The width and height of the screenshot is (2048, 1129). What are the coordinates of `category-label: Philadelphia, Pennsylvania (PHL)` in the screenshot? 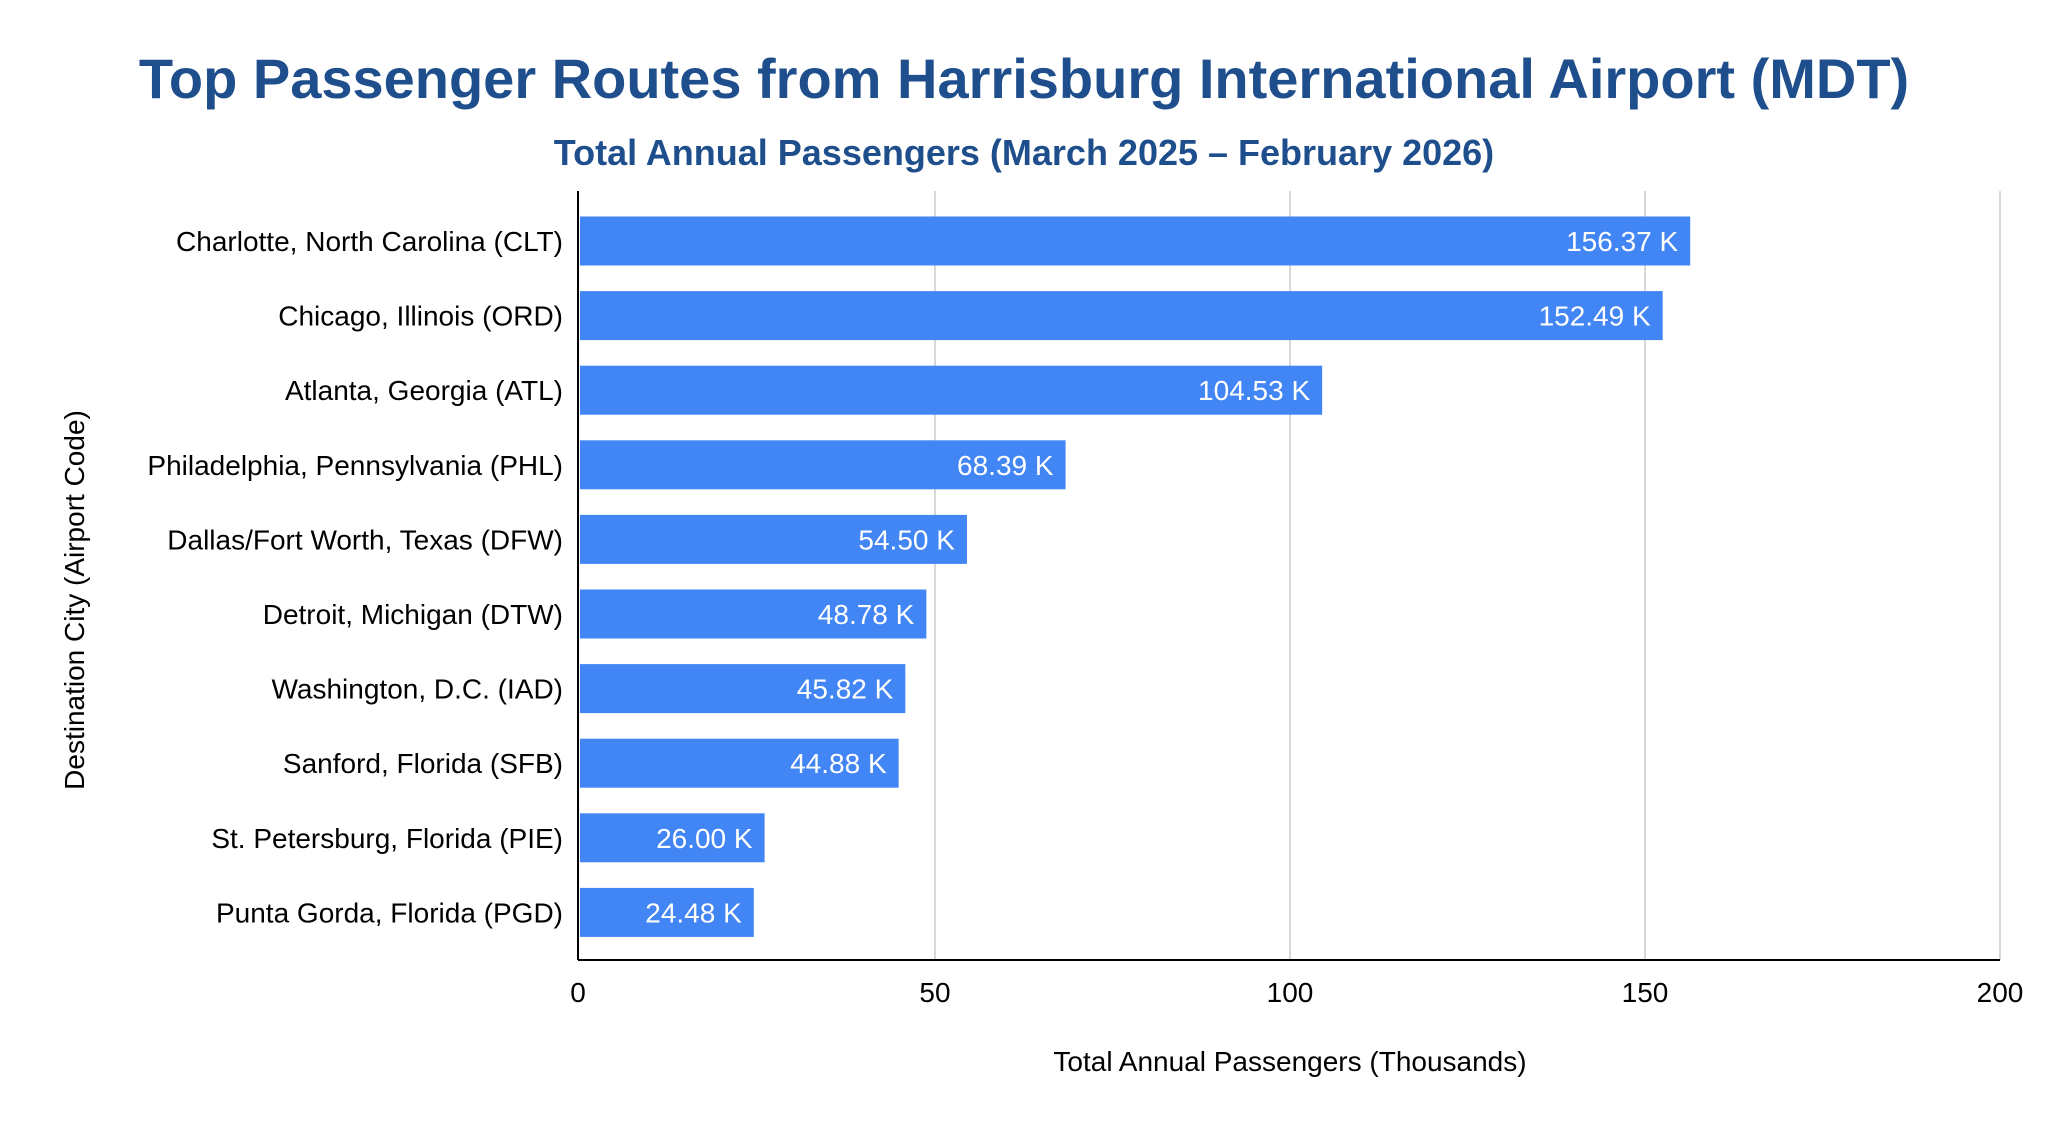 It's located at (355, 465).